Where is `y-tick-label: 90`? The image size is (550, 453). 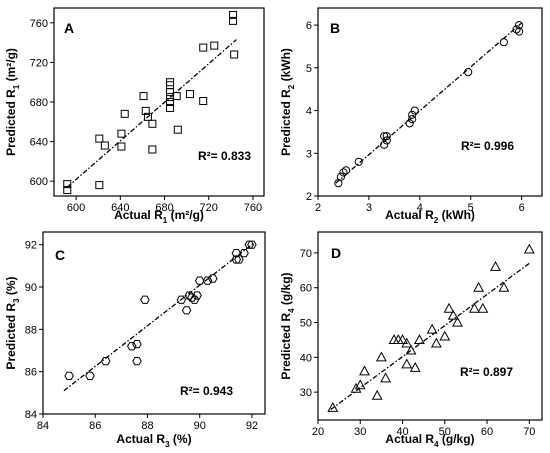 y-tick-label: 90 is located at coordinates (31, 288).